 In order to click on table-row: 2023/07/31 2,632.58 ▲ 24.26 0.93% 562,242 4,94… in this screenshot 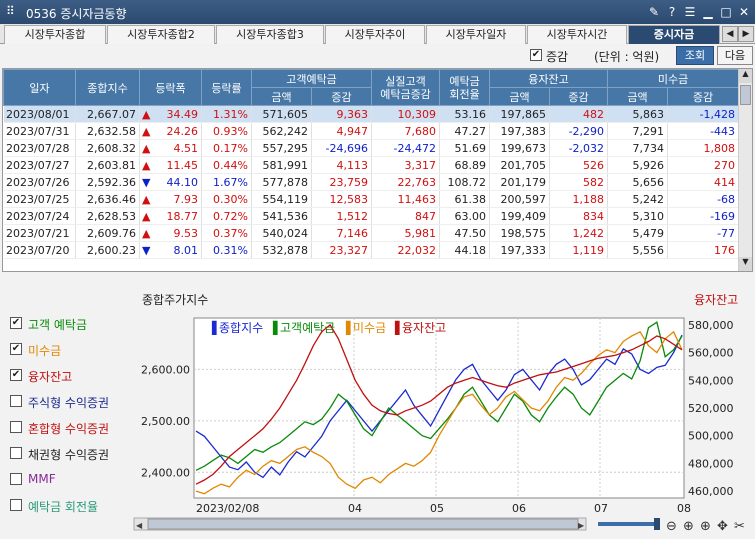, I will do `click(371, 131)`.